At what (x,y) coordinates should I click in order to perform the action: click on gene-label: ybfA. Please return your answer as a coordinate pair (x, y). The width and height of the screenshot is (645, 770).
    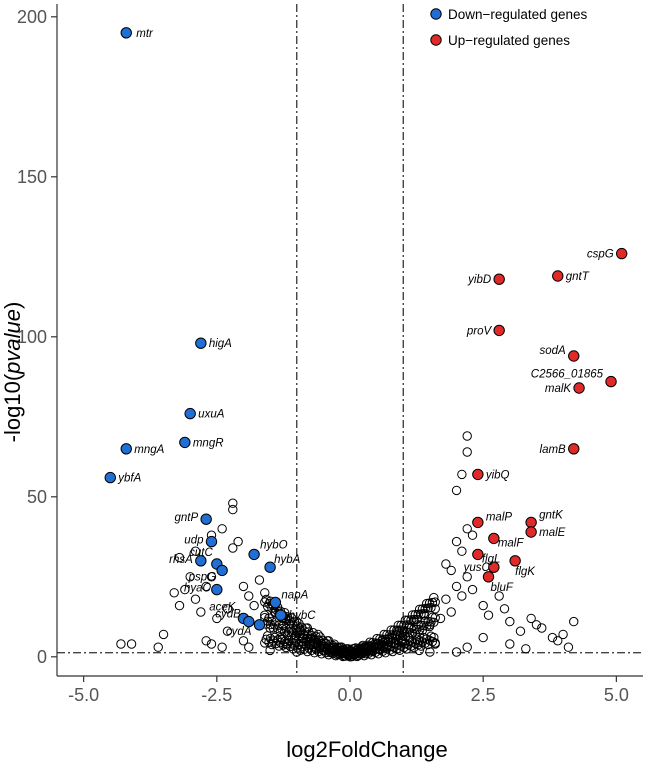
    Looking at the image, I should click on (129, 479).